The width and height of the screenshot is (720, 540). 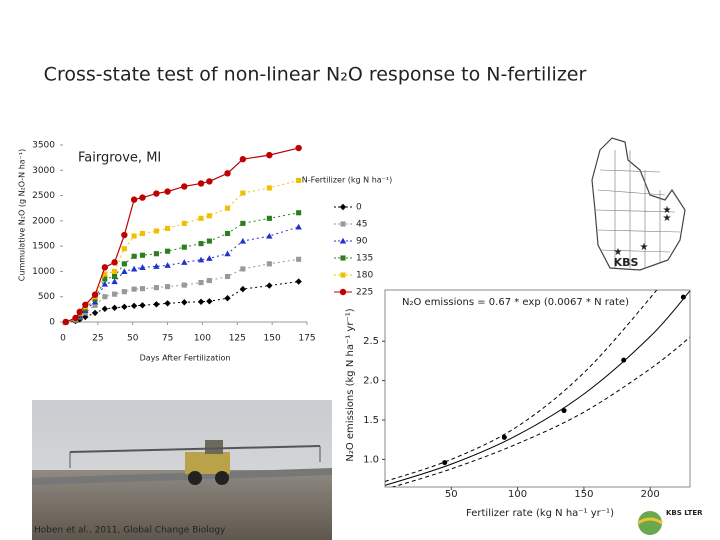 What do you see at coordinates (626, 262) in the screenshot?
I see `map-label: KBS` at bounding box center [626, 262].